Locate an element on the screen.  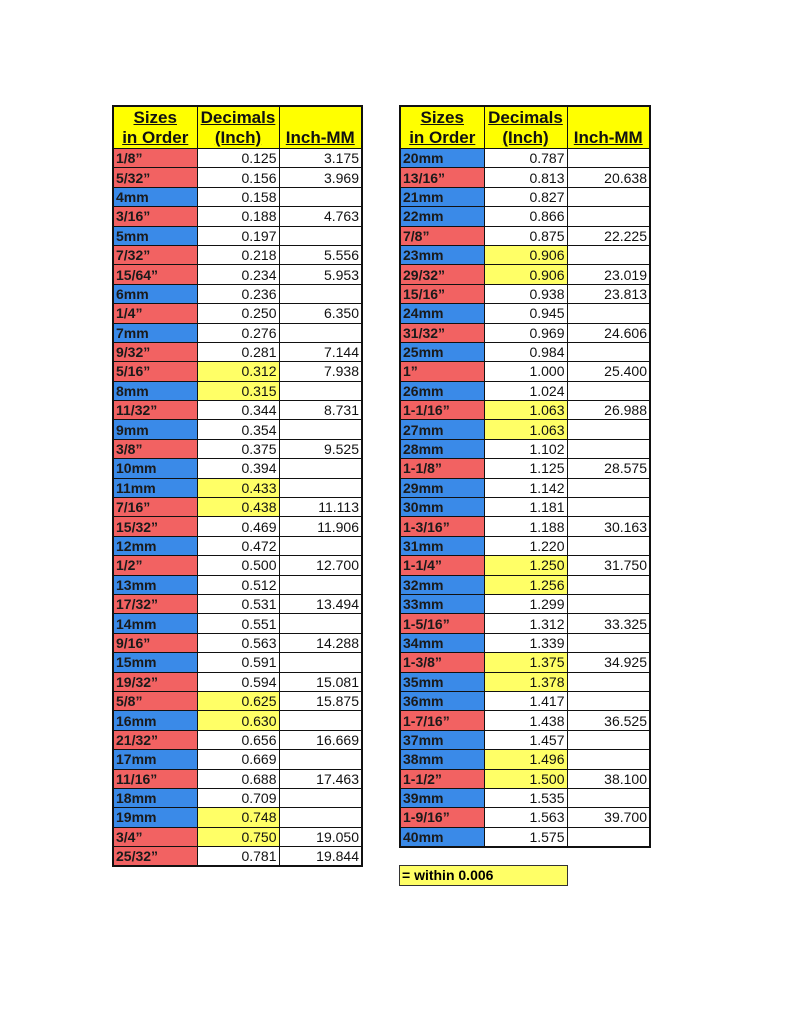
decimal-cell: 0.156 is located at coordinates (238, 177).